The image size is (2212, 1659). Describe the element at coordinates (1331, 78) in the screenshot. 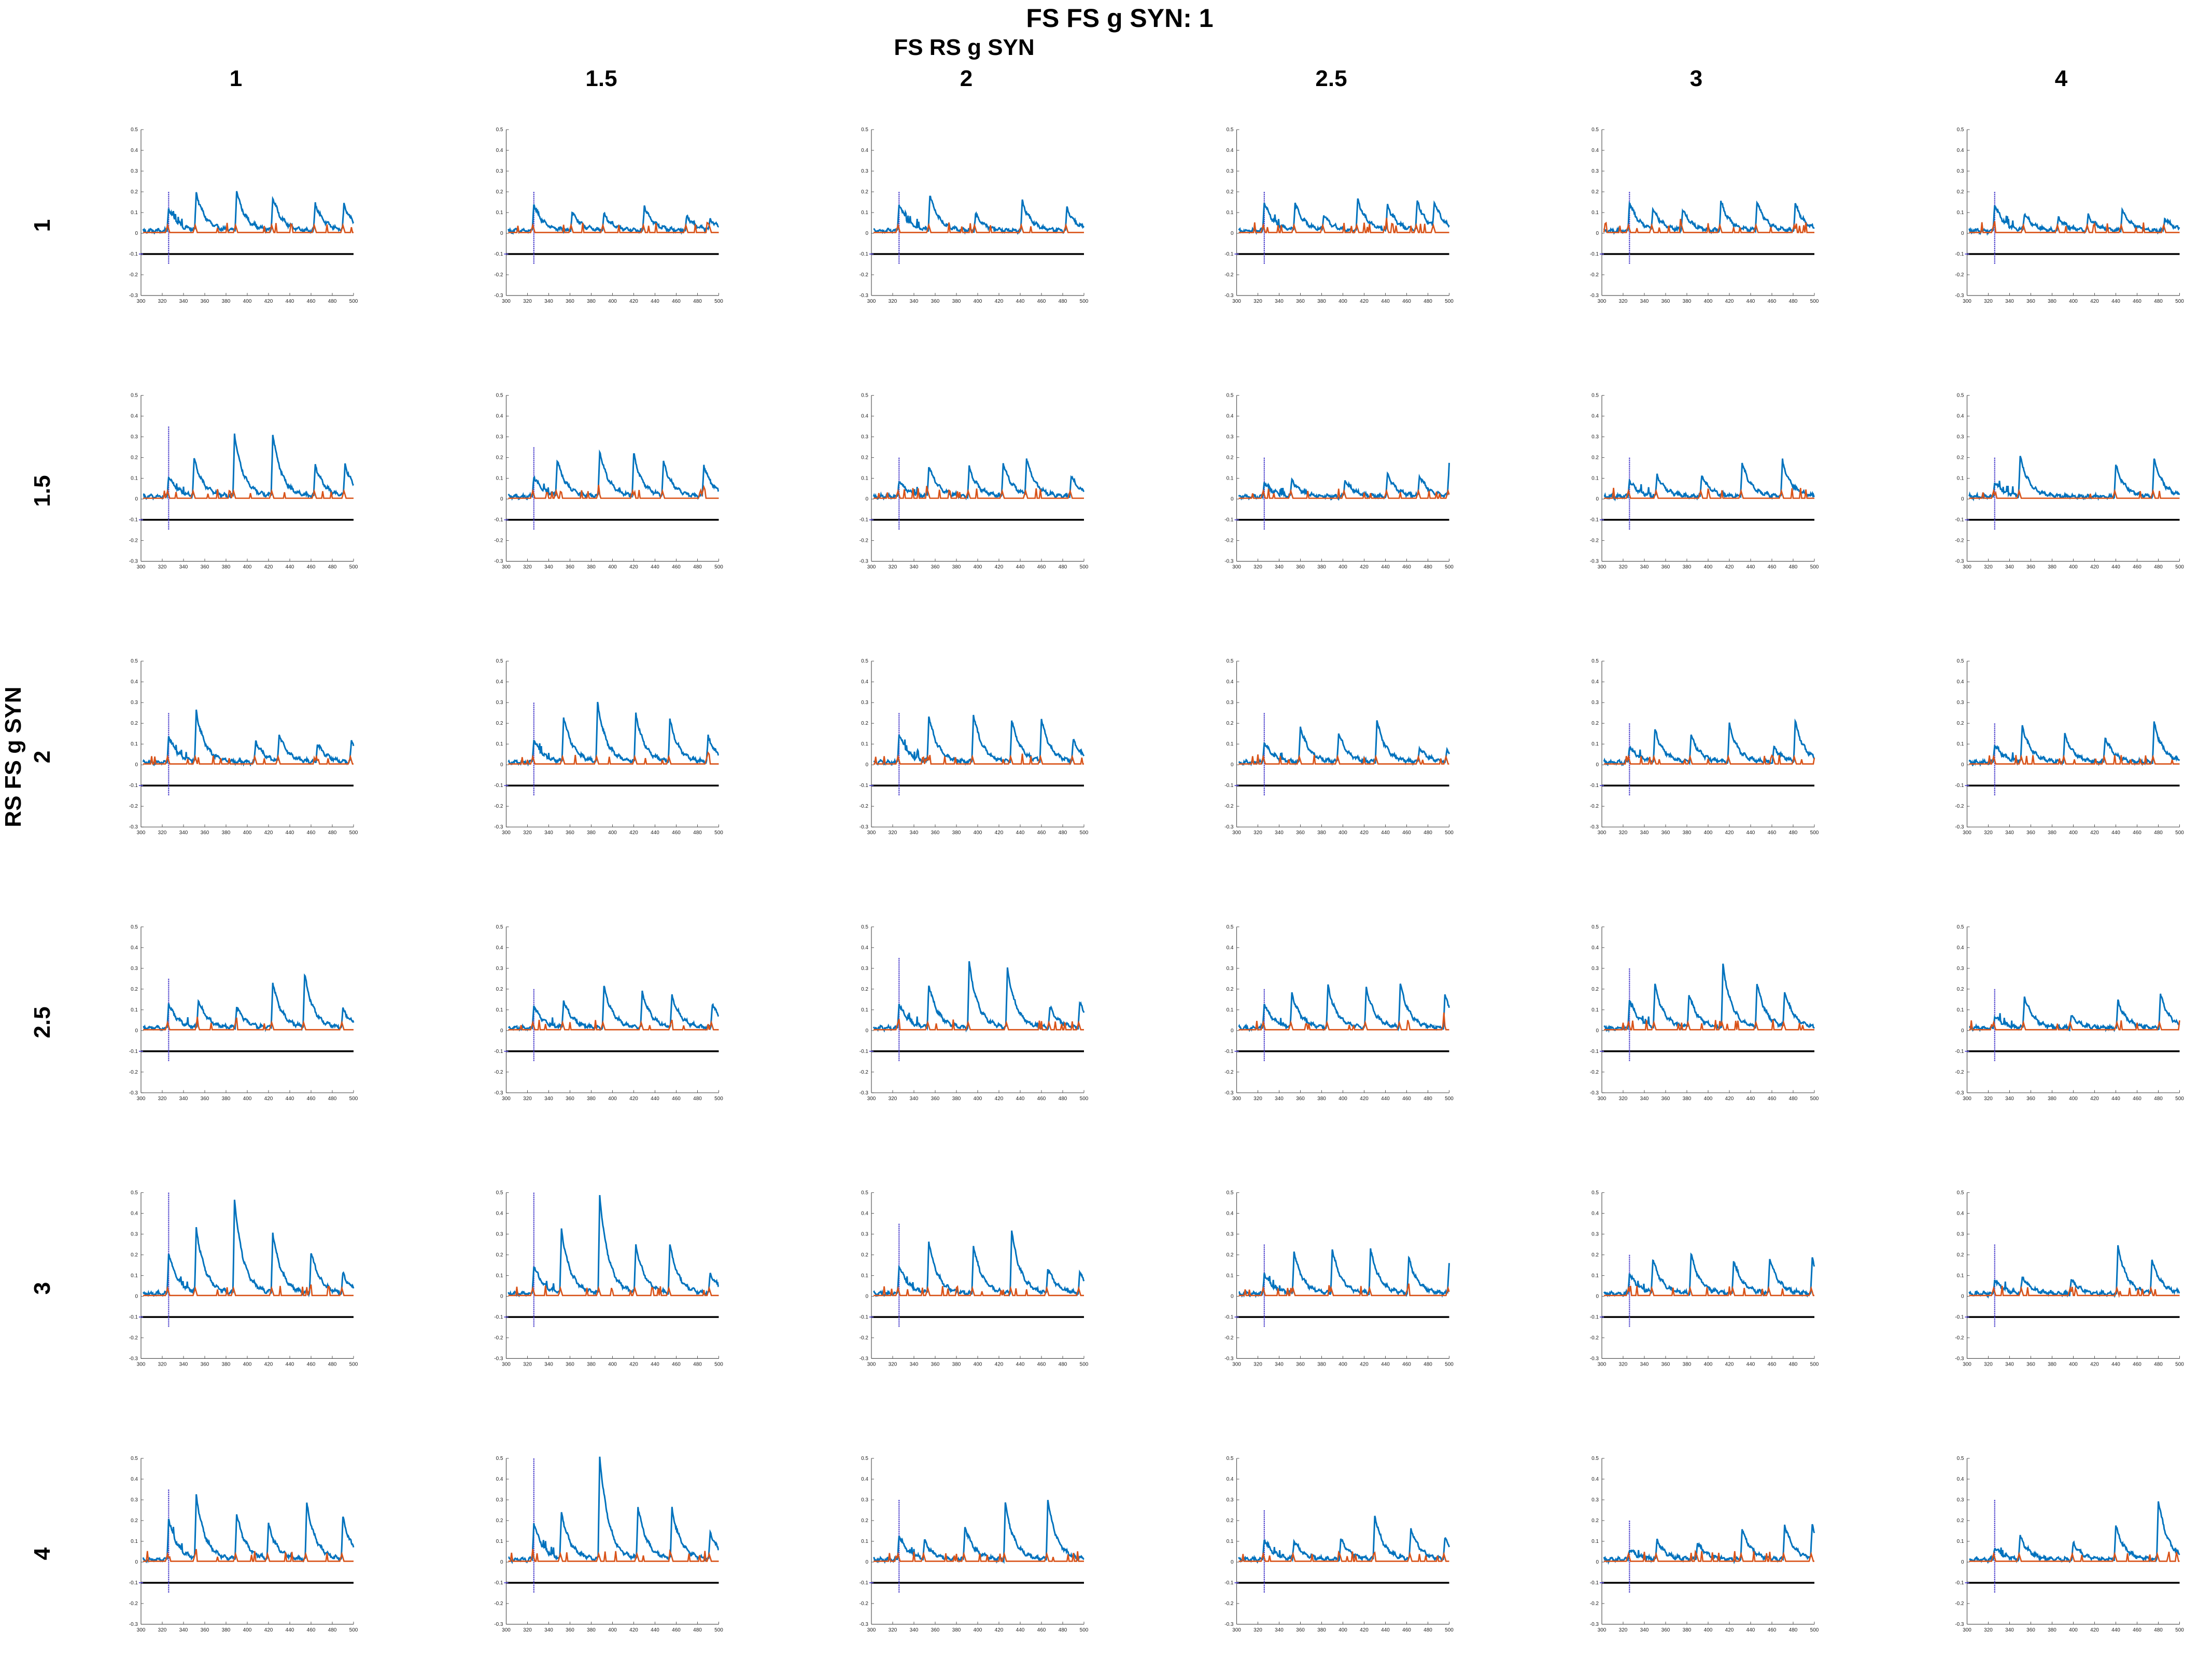

I see `column-label: 2.5` at that location.